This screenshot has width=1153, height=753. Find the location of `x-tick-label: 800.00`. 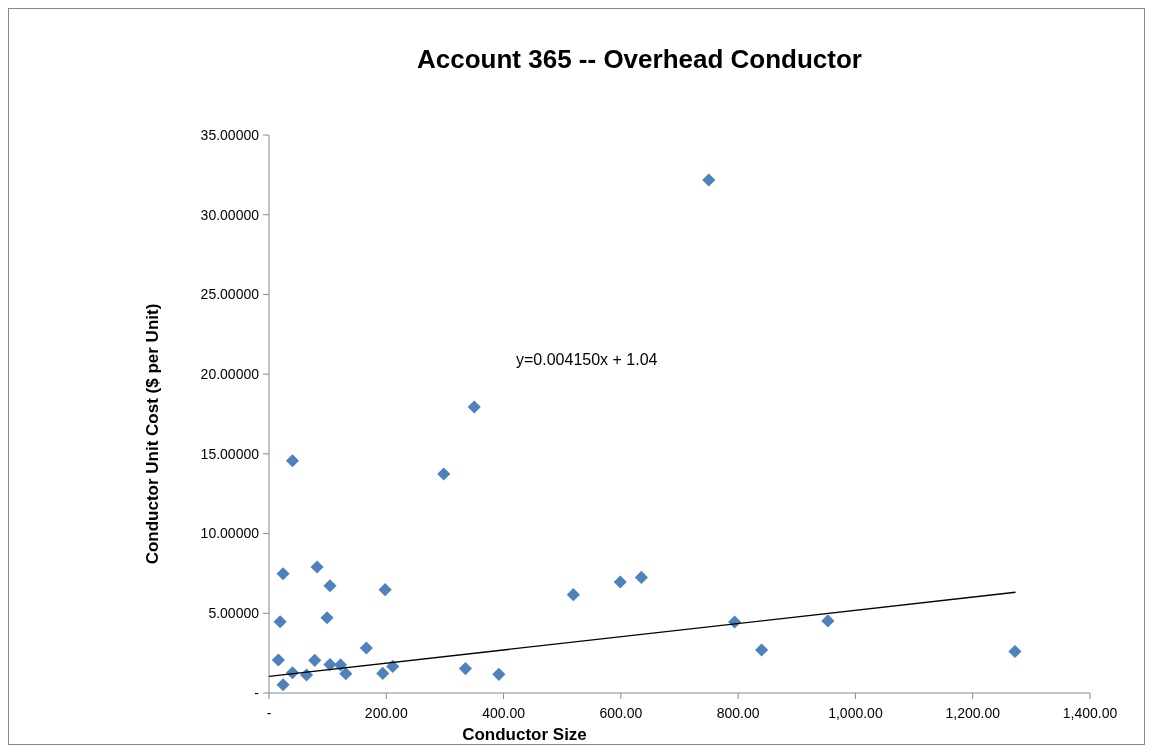

x-tick-label: 800.00 is located at coordinates (738, 713).